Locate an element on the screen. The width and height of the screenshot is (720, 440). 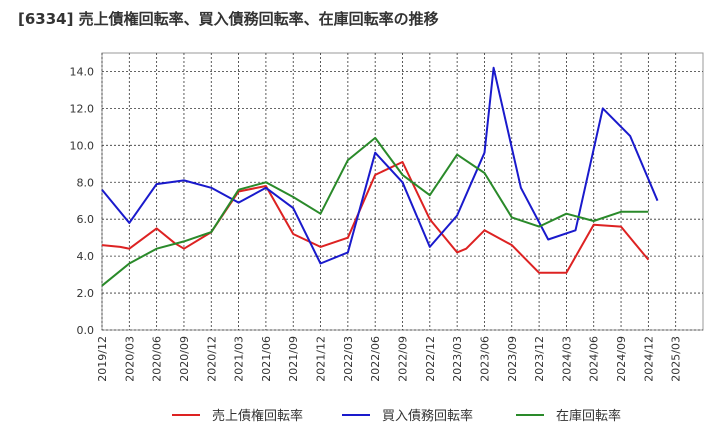
y-tick-label: 14.0 is located at coordinates (82, 71).